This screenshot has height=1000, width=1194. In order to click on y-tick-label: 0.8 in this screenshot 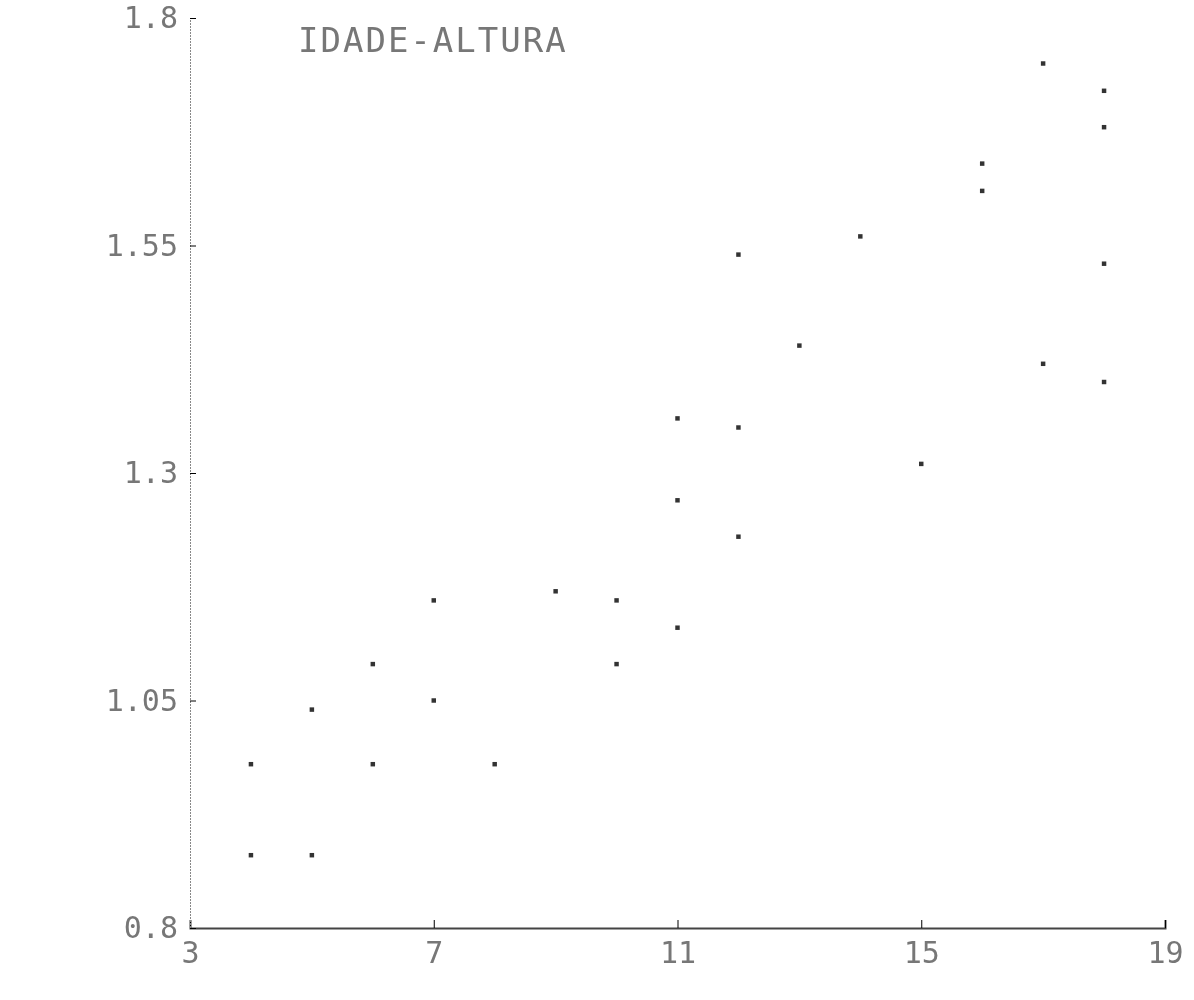, I will do `click(150, 928)`.